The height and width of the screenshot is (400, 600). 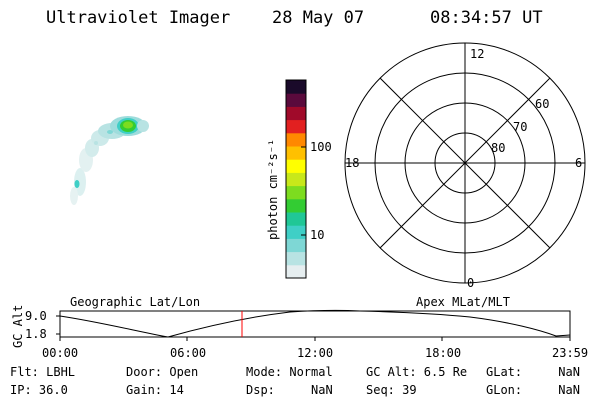 I want to click on status-door: Door: Open, so click(x=162, y=372).